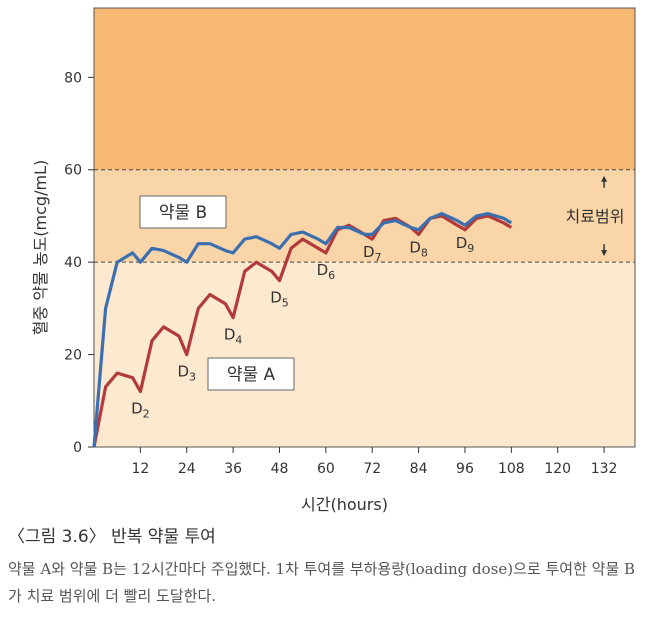 The height and width of the screenshot is (627, 653). What do you see at coordinates (112, 537) in the screenshot?
I see `figure-caption-title: 〈그림 3.6〉 반복 약물 투여` at bounding box center [112, 537].